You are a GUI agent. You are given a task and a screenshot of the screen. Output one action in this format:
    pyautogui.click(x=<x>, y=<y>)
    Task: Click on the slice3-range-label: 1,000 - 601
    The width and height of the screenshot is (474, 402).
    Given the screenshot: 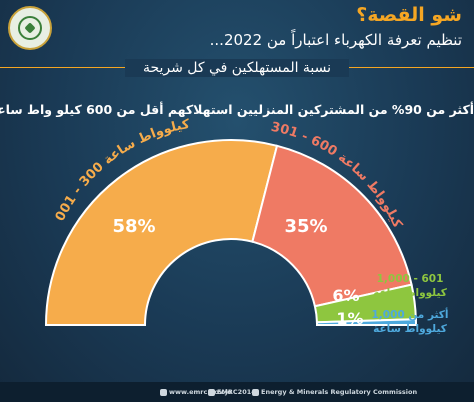 What is the action you would take?
    pyautogui.click(x=410, y=279)
    